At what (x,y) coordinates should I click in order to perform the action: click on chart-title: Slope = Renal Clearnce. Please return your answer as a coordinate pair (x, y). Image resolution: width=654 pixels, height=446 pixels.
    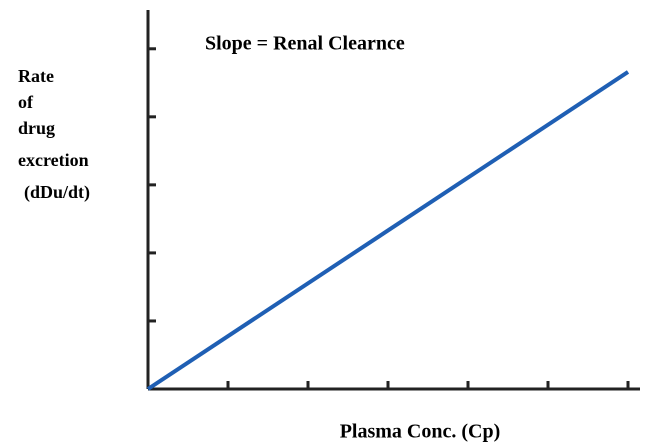
    Looking at the image, I should click on (305, 44).